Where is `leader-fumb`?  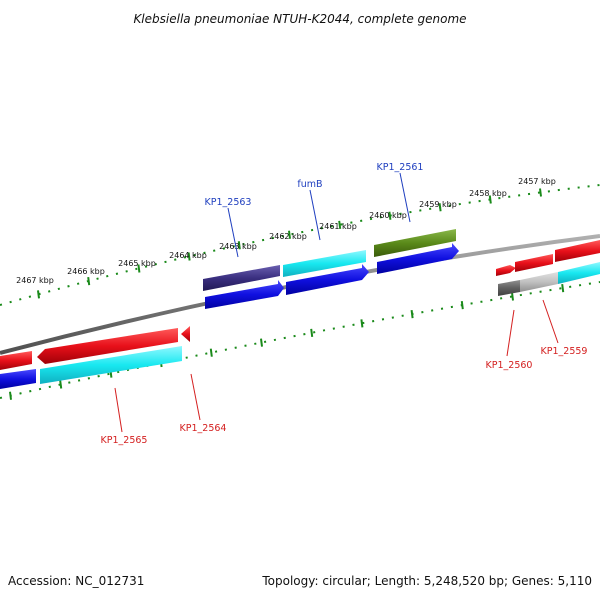 leader-fumb is located at coordinates (315, 215).